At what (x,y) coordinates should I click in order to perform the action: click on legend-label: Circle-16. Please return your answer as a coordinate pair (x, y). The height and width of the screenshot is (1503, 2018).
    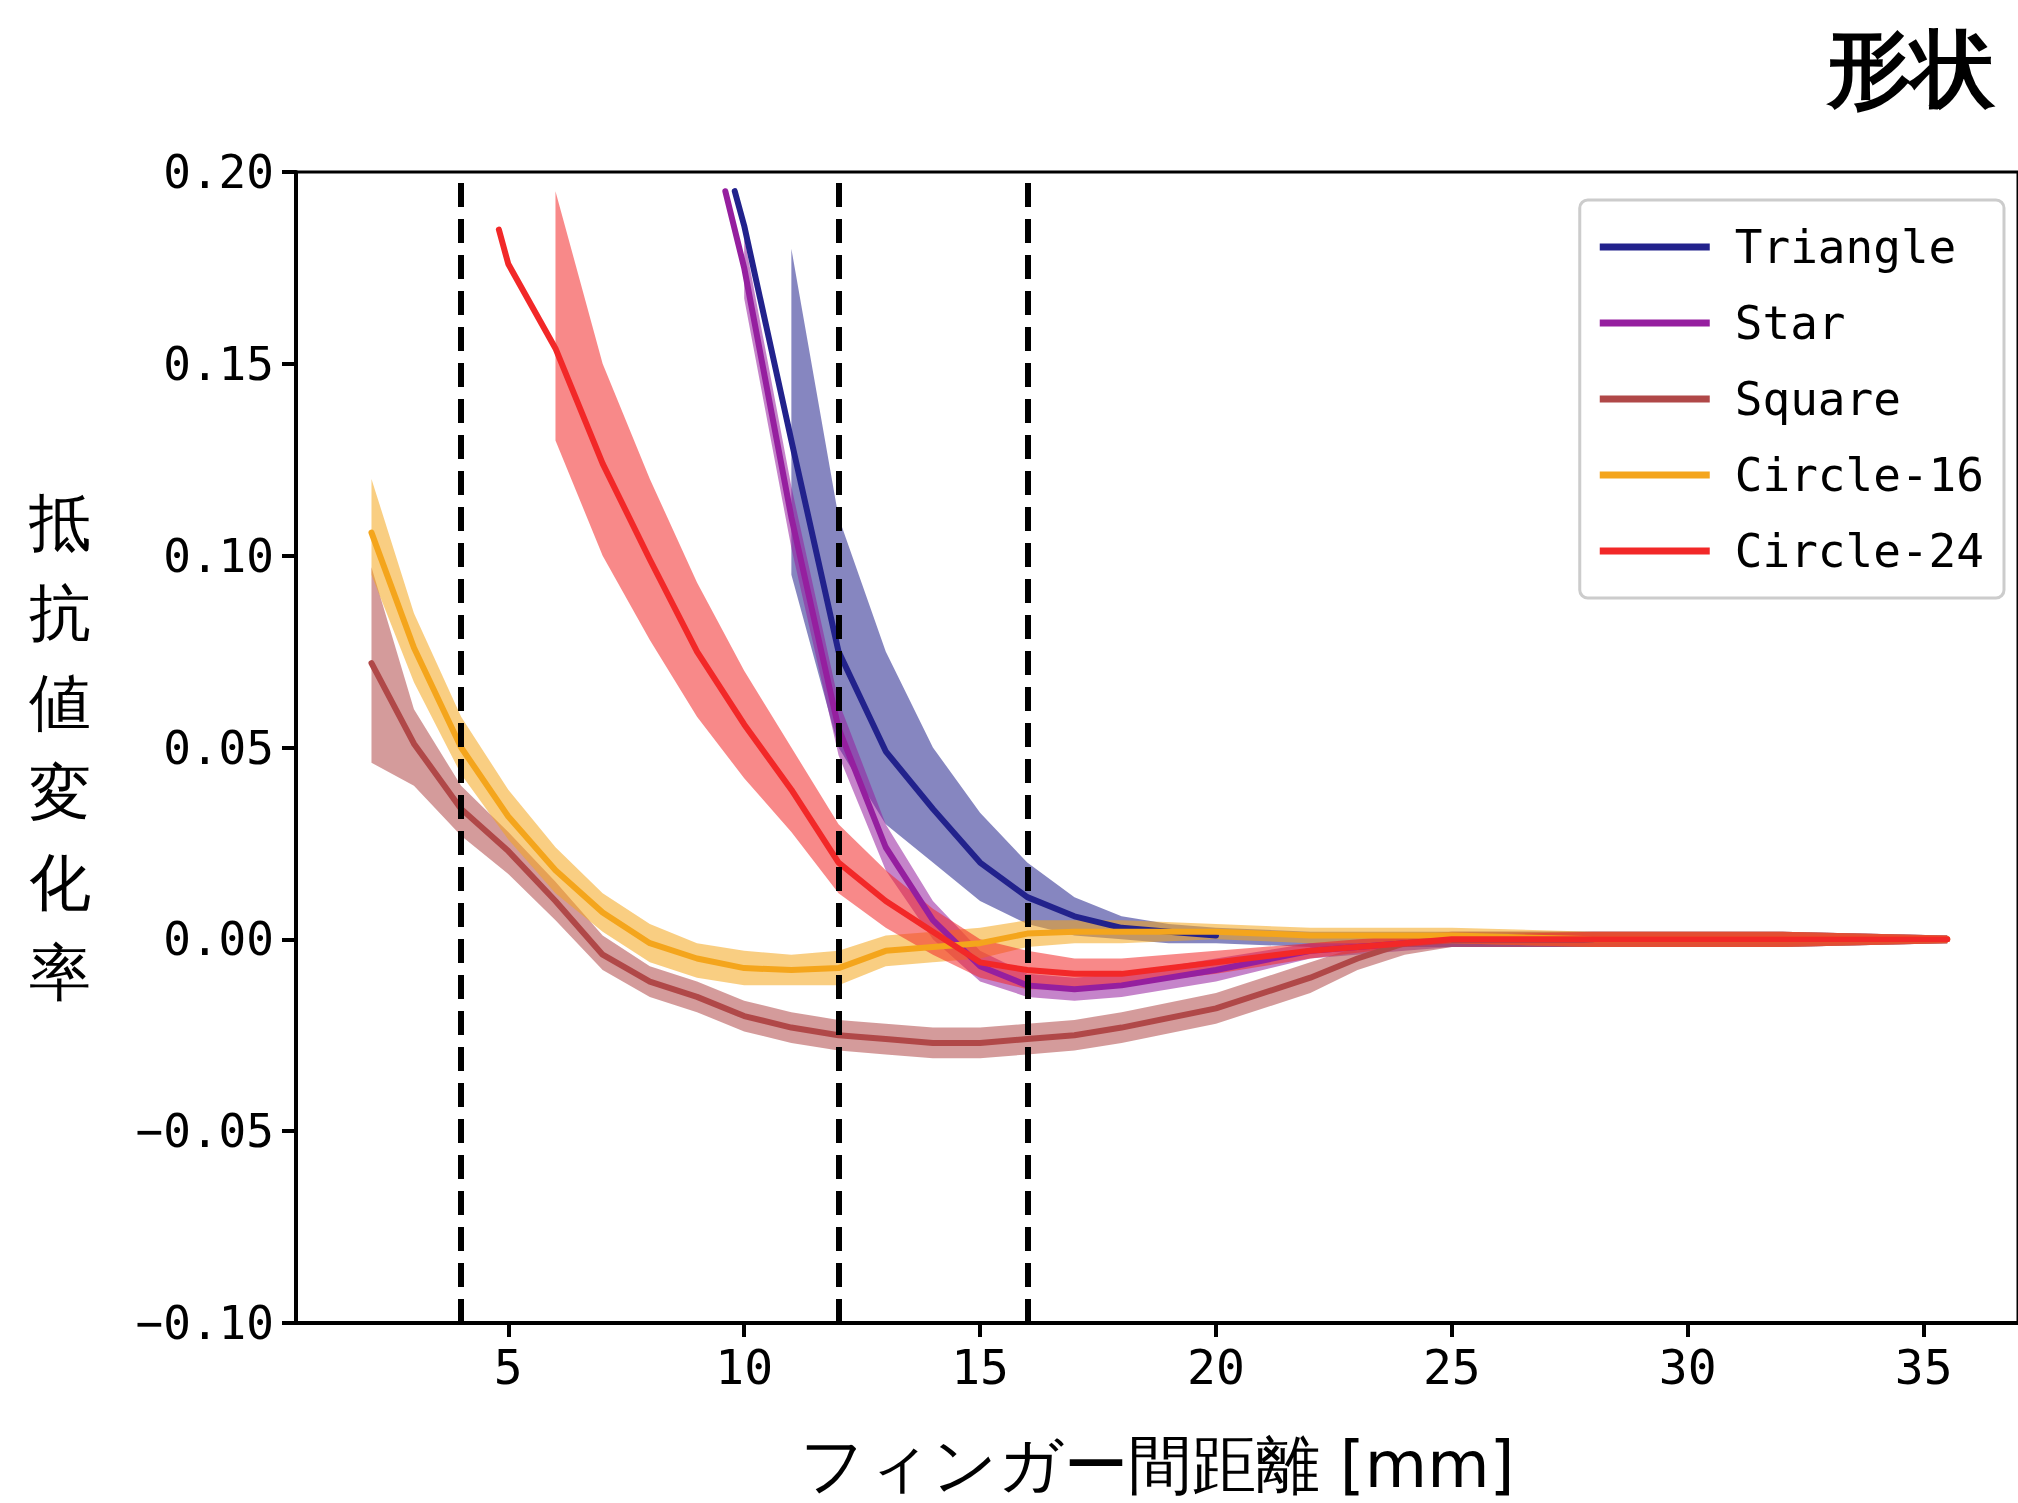
    Looking at the image, I should click on (1859, 475).